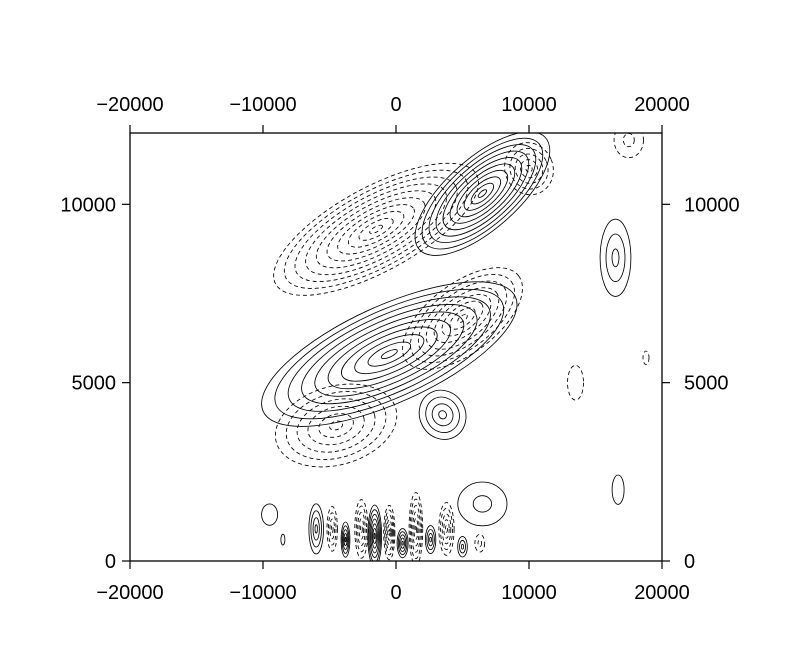 This screenshot has width=793, height=665. Describe the element at coordinates (262, 105) in the screenshot. I see `x-tick-label-top-1: −10000` at that location.